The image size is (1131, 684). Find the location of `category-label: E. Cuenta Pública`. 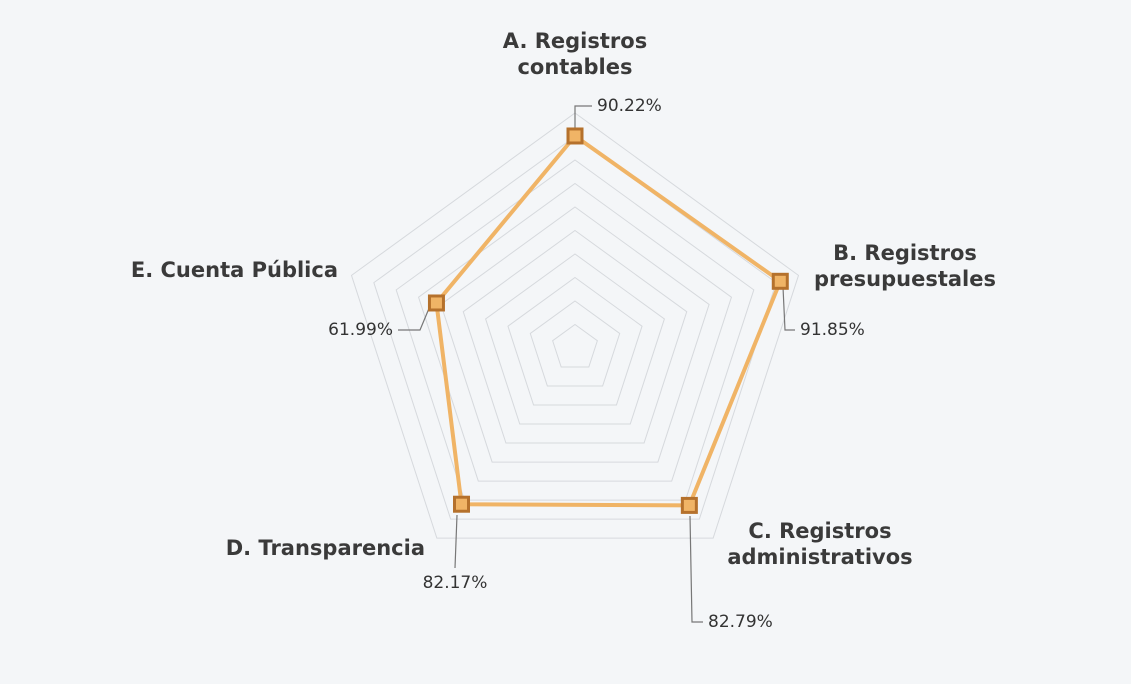

category-label: E. Cuenta Pública is located at coordinates (234, 270).